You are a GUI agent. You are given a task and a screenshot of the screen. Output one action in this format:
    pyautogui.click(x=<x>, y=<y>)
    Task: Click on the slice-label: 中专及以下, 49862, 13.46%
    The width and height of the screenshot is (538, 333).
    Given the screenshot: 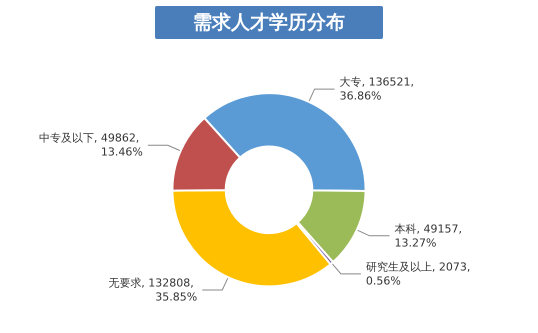 What is the action you would take?
    pyautogui.click(x=90, y=145)
    